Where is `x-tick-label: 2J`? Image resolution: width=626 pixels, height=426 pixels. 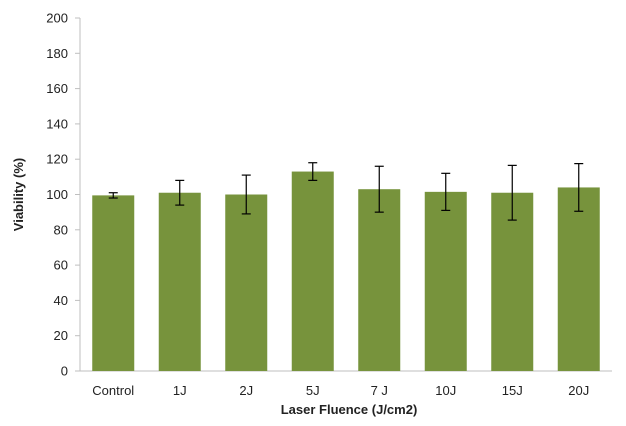 x-tick-label: 2J is located at coordinates (246, 390).